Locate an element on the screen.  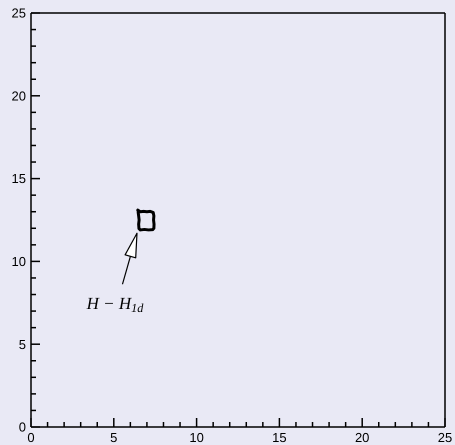
y-tick-label: 5 is located at coordinates (22, 344).